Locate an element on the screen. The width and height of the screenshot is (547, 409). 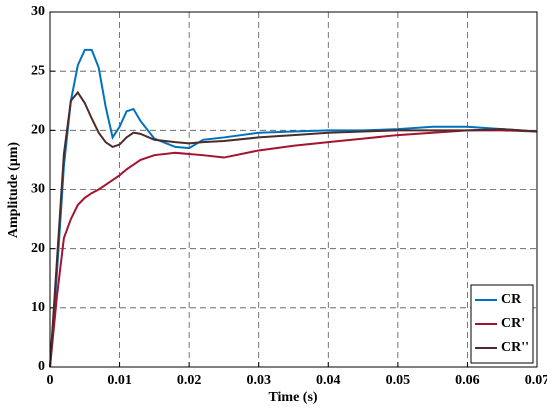
y-axis-label: Amplitude (μm) is located at coordinates (13, 190).